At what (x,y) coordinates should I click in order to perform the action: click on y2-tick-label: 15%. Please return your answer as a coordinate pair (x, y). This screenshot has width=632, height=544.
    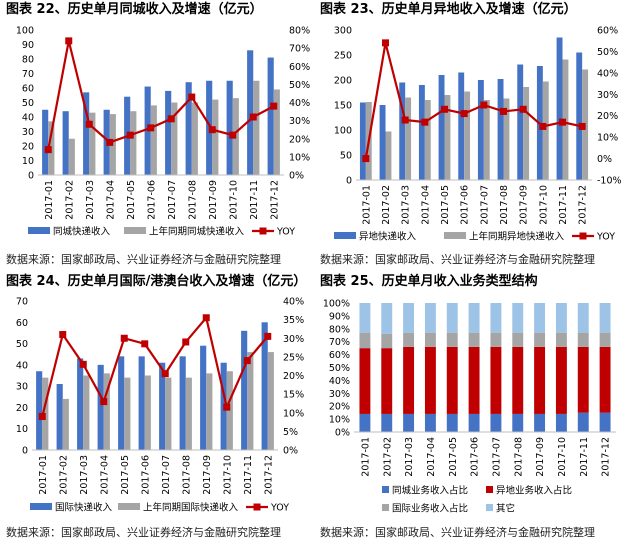
    Looking at the image, I should click on (293, 395).